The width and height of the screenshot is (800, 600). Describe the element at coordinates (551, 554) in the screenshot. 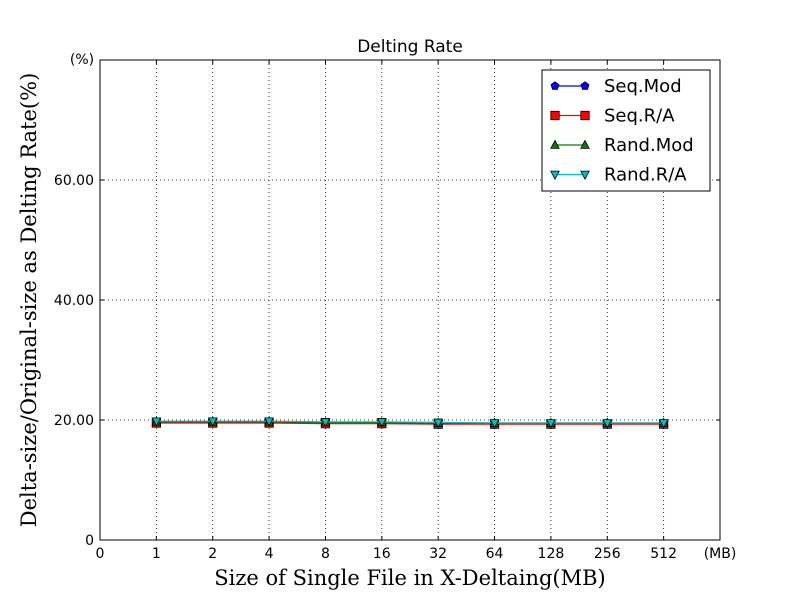

I see `x-tick-label: 128` at that location.